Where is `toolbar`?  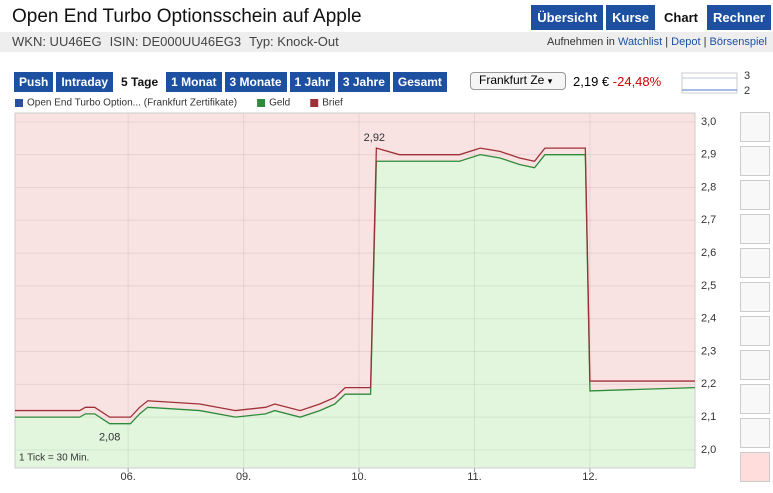
toolbar is located at coordinates (756, 299).